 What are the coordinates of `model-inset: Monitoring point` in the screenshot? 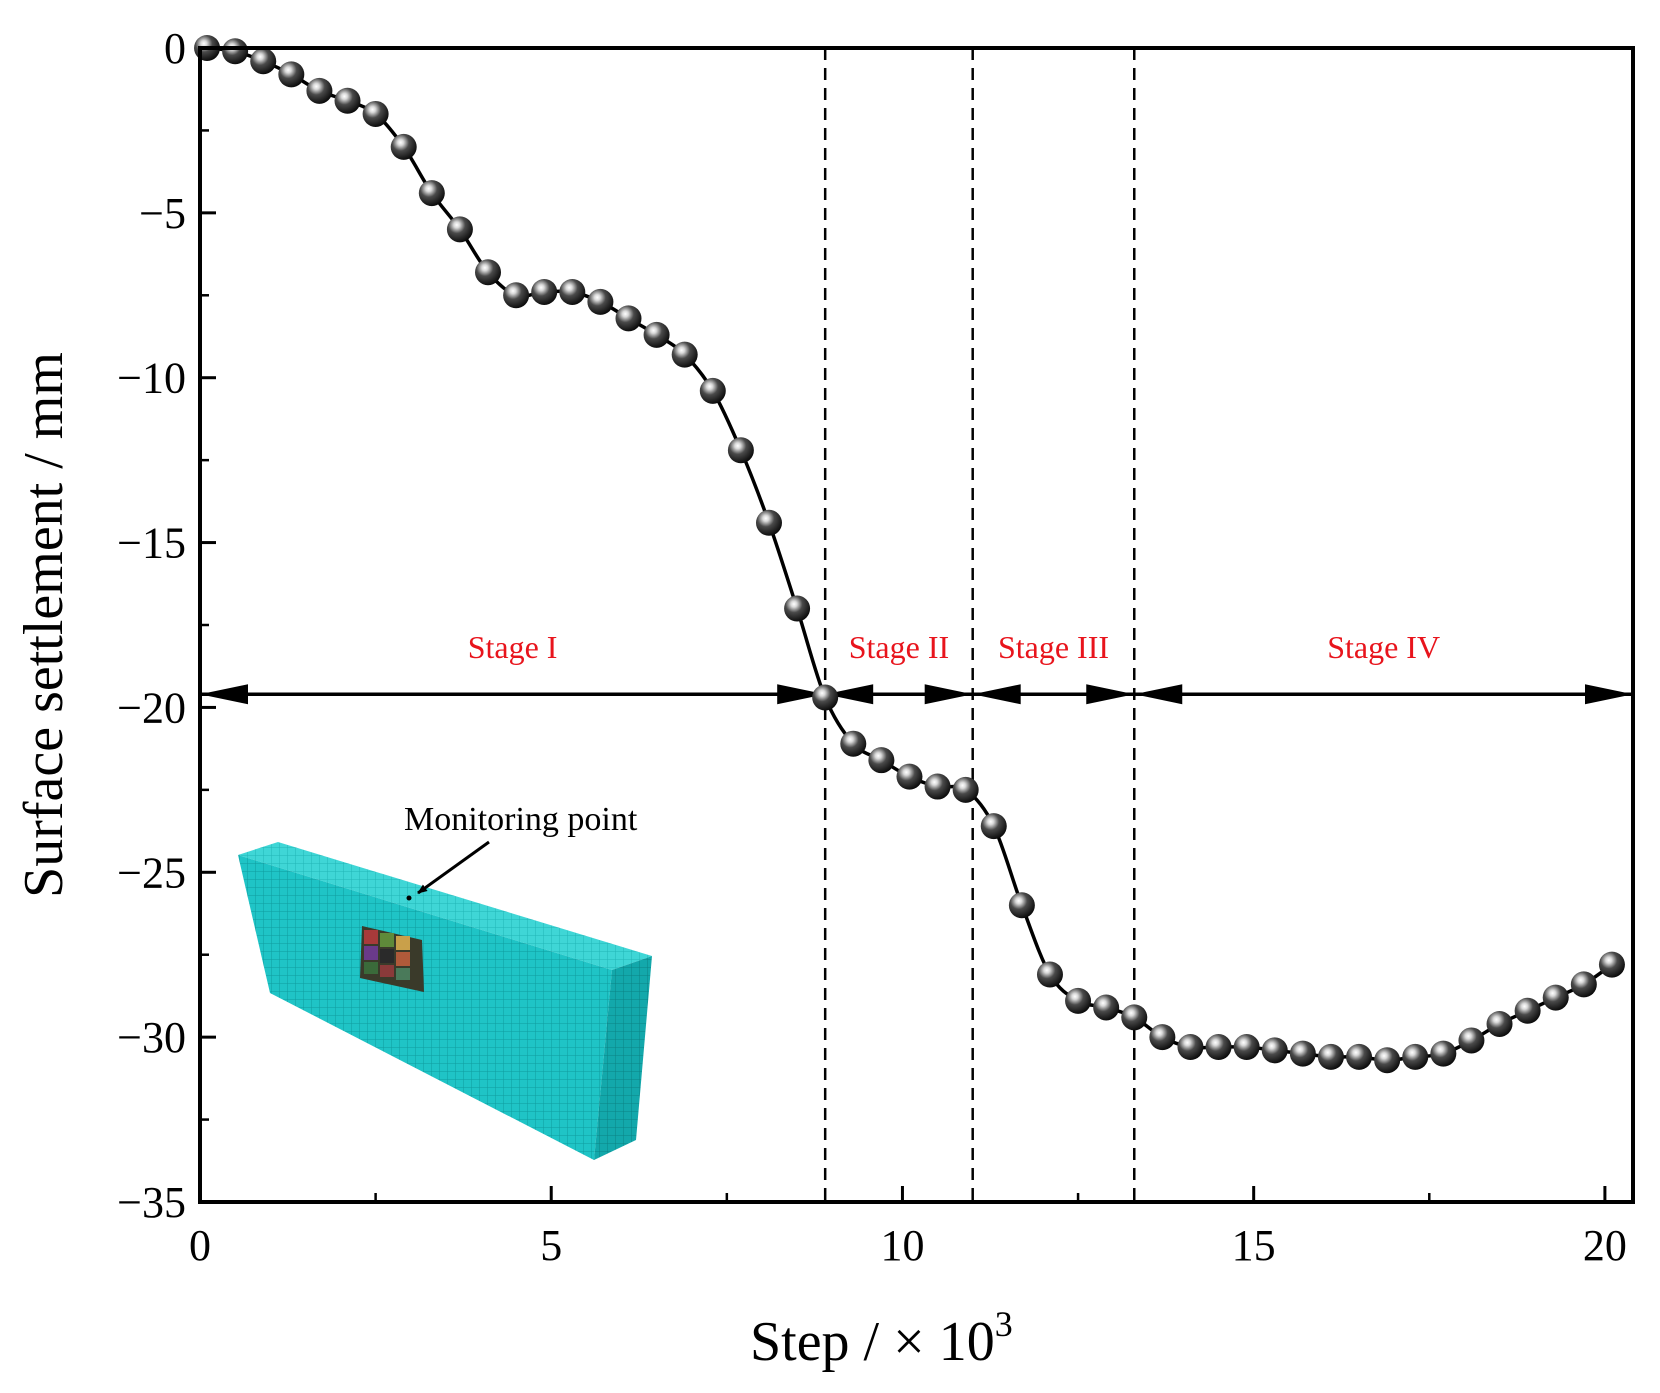 It's located at (445, 980).